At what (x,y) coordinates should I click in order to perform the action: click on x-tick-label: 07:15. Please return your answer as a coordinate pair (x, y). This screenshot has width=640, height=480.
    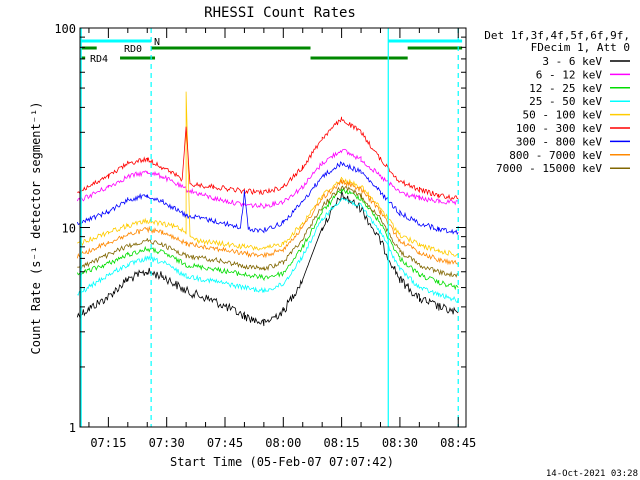
    Looking at the image, I should click on (108, 443).